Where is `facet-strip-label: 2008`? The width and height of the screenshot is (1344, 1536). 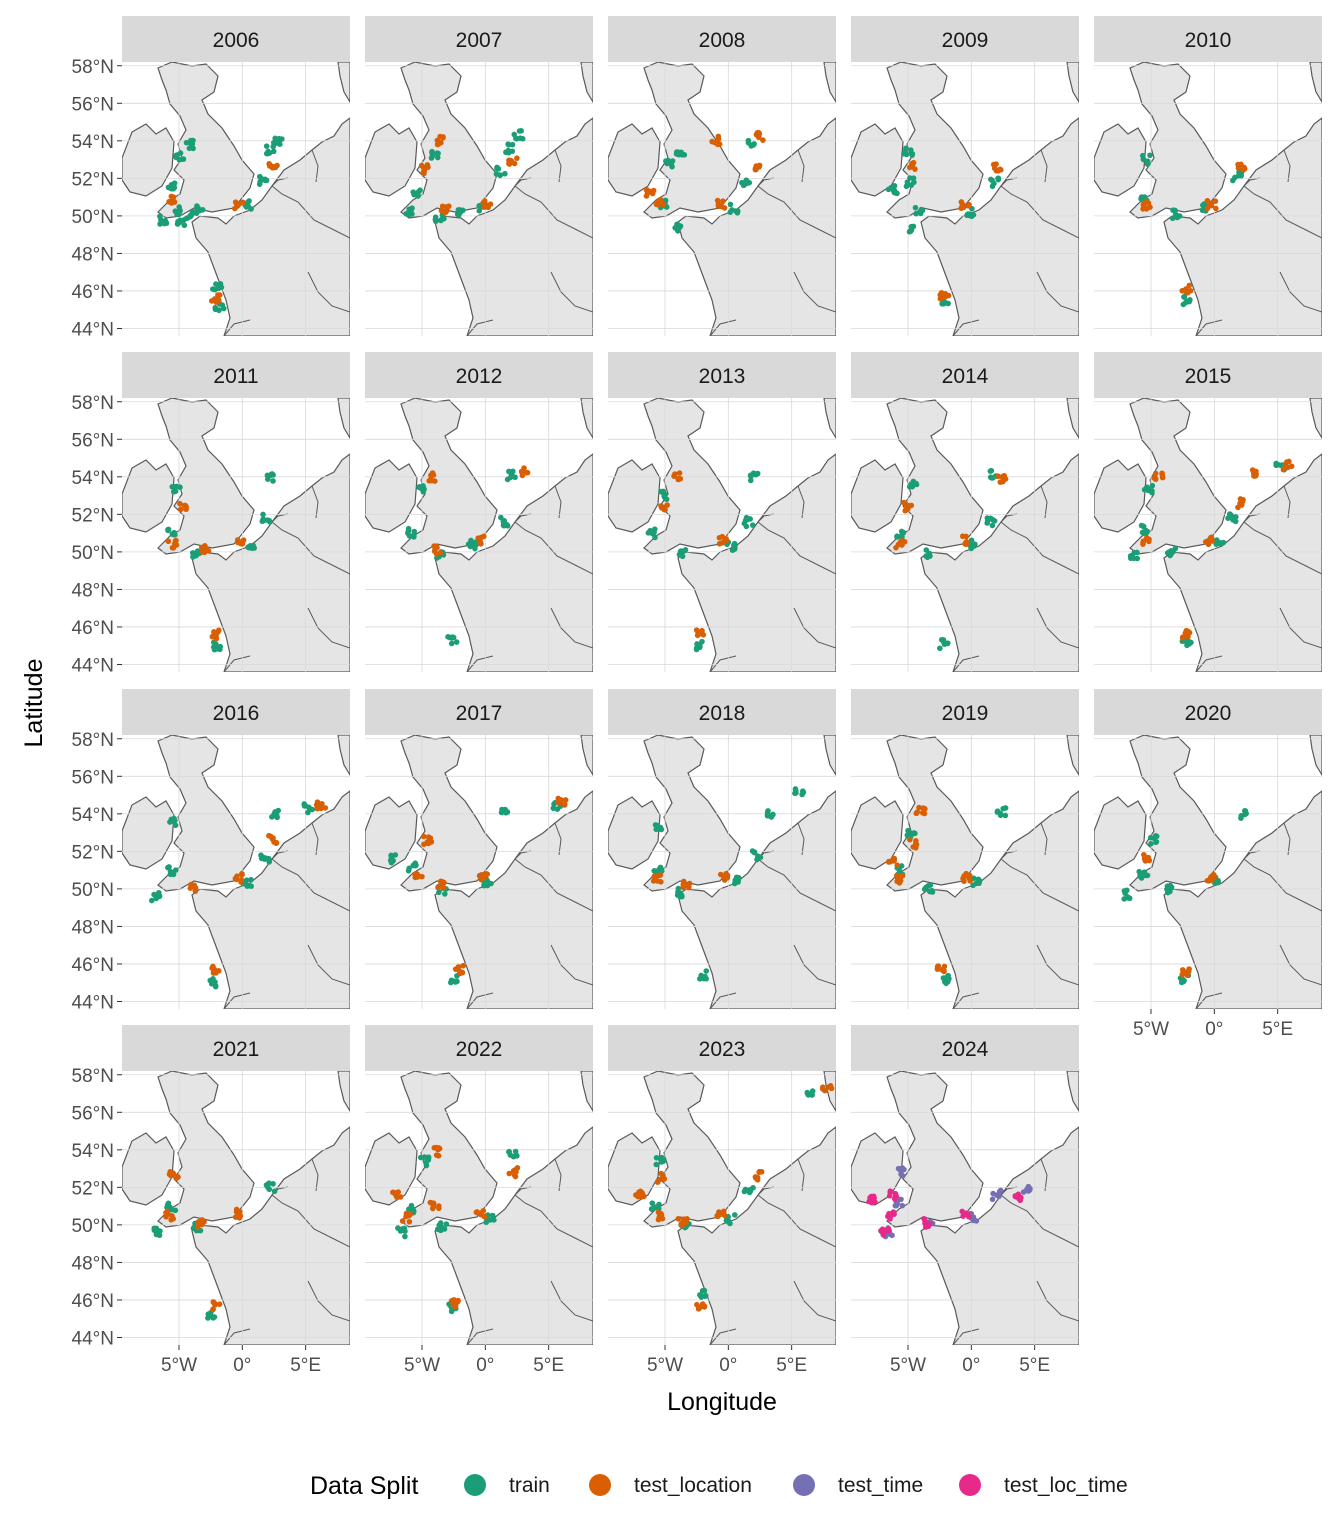 facet-strip-label: 2008 is located at coordinates (722, 40).